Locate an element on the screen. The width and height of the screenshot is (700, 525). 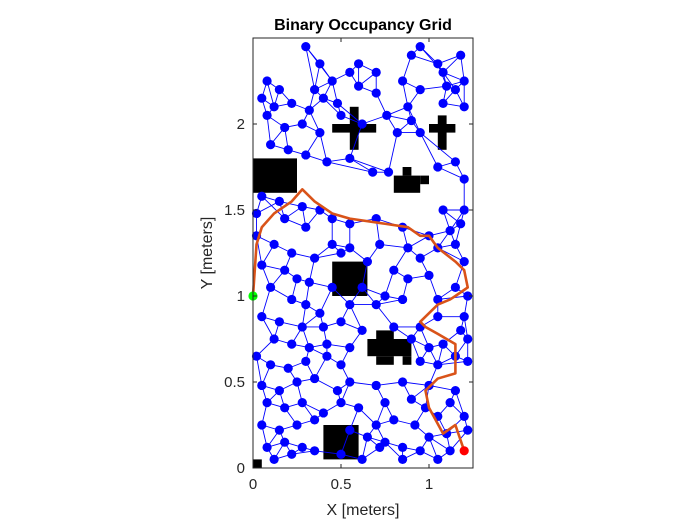
y-tick-label: 0.5 is located at coordinates (234, 382).